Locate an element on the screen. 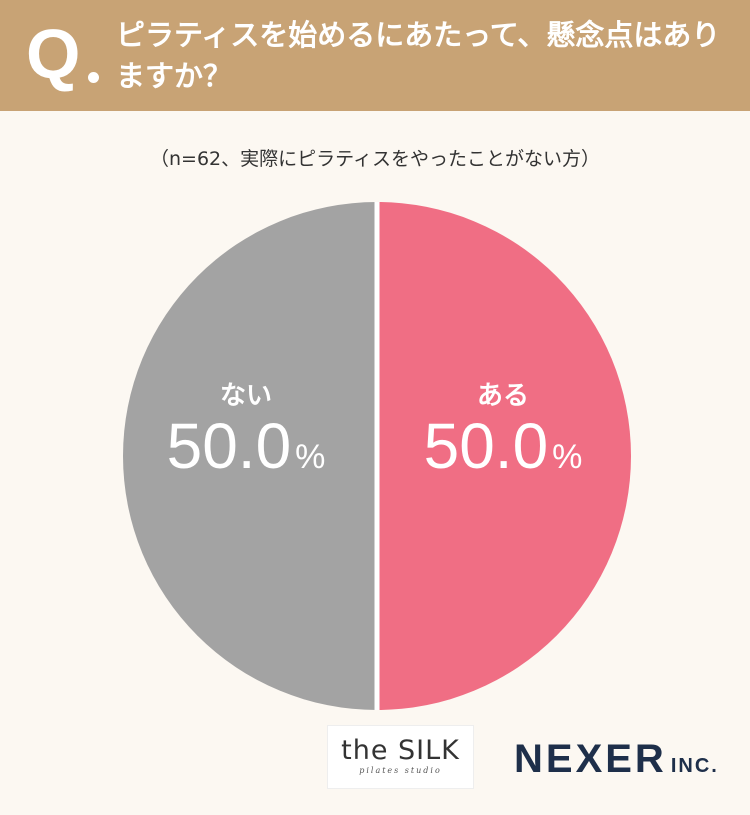 The height and width of the screenshot is (815, 750). slice-name-aru: ある is located at coordinates (502, 396).